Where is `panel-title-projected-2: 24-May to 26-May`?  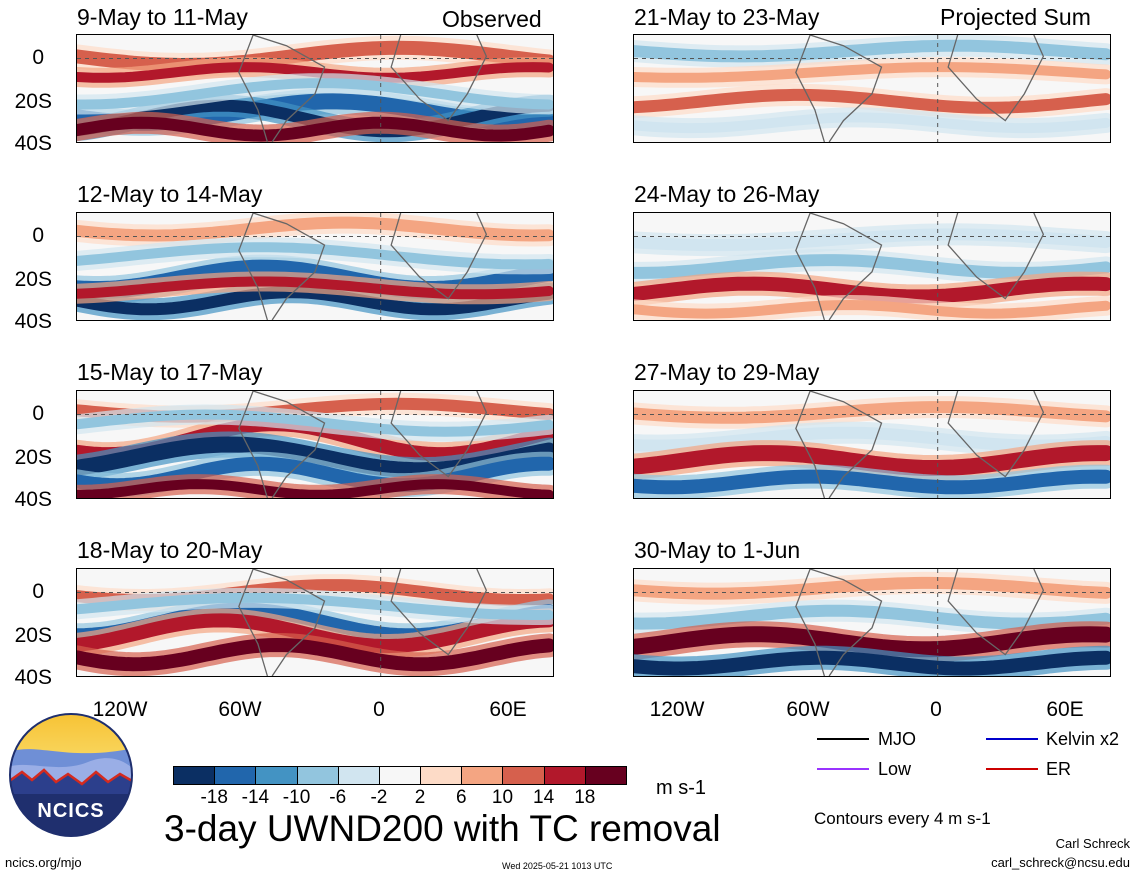 panel-title-projected-2: 24-May to 26-May is located at coordinates (727, 194).